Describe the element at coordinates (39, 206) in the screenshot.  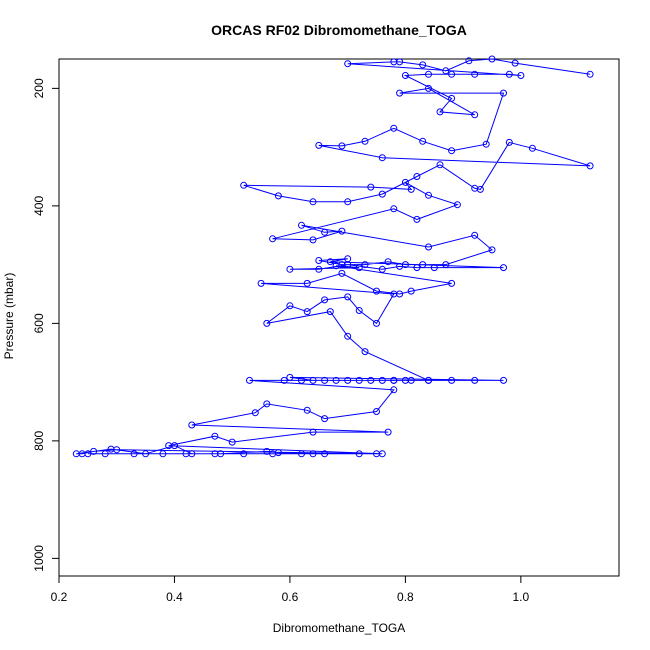
I see `y-tick-label: 400` at that location.